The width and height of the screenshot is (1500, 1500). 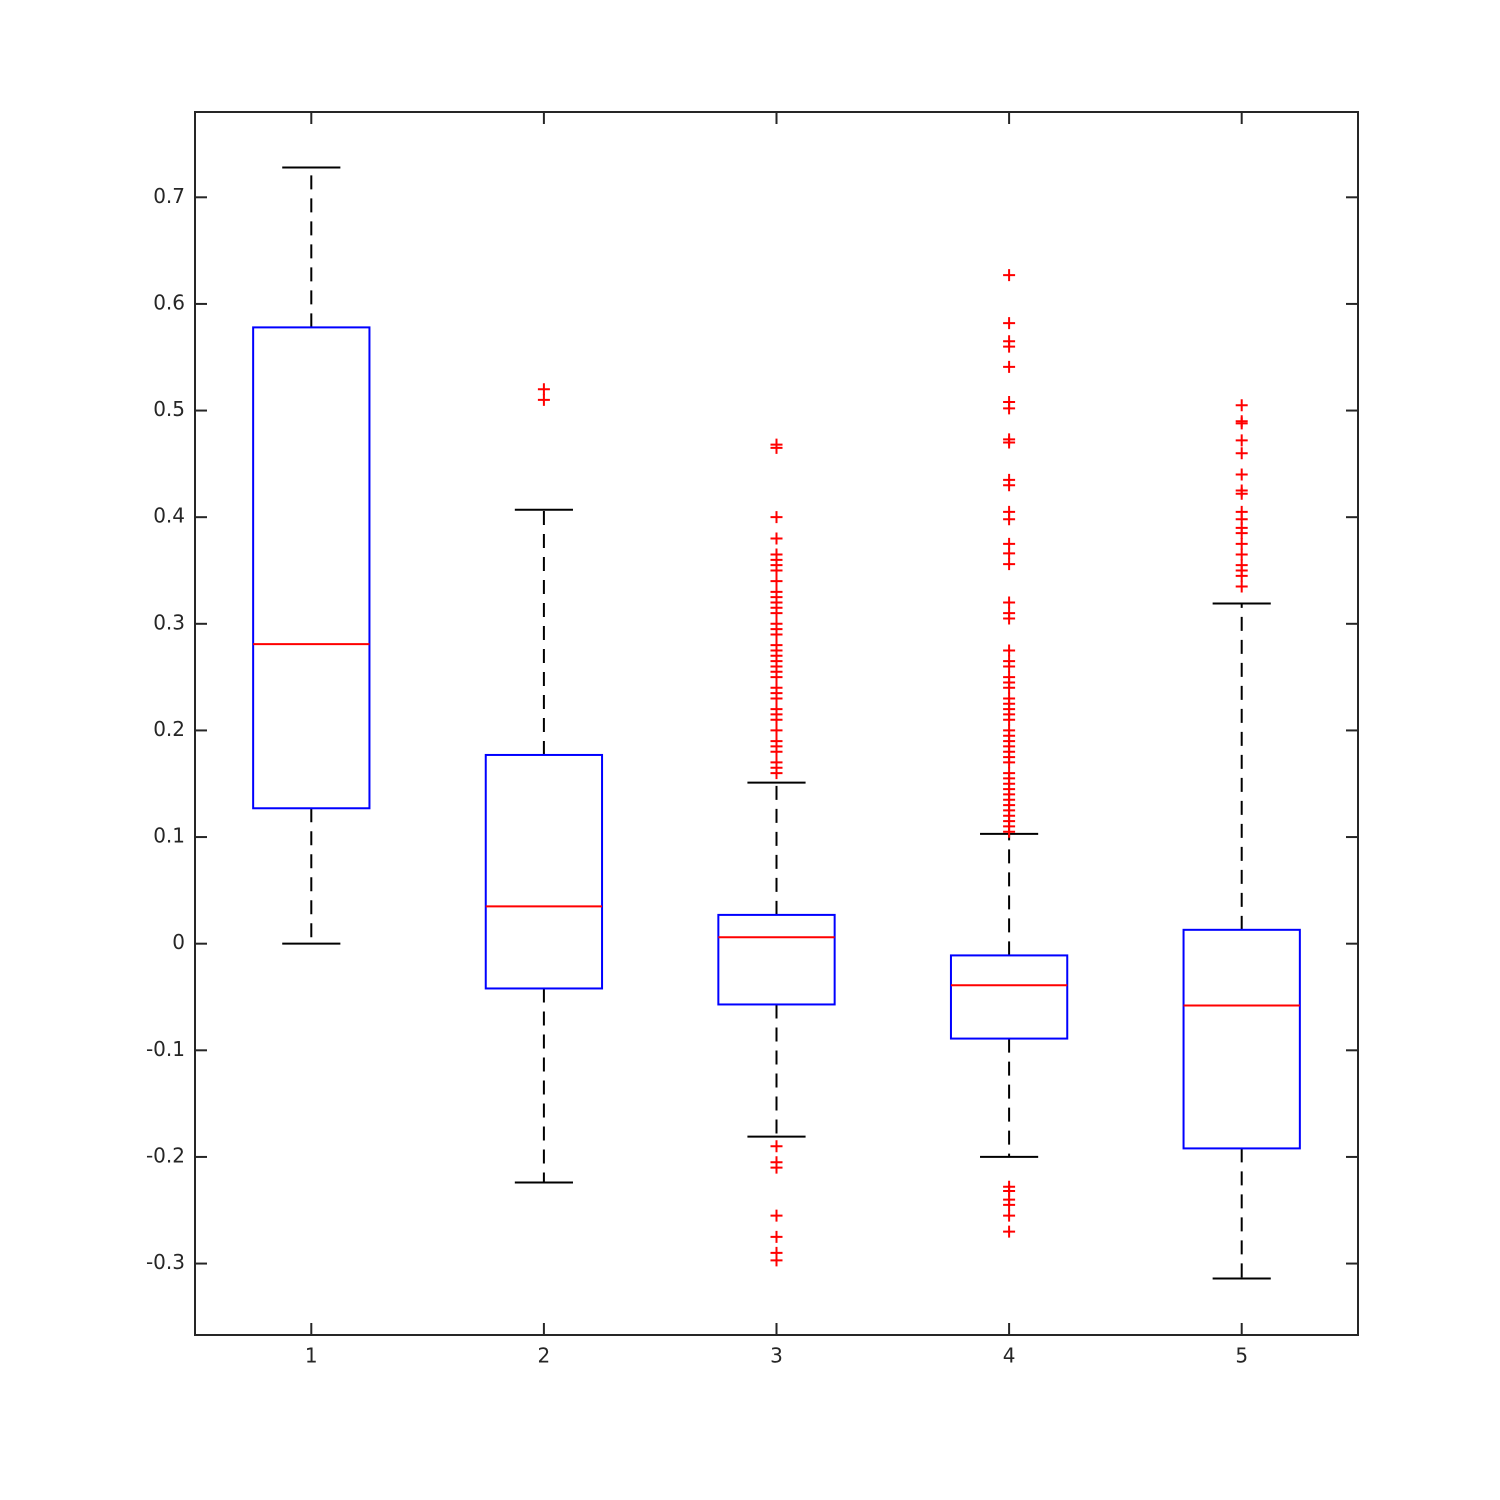 What do you see at coordinates (169, 516) in the screenshot?
I see `y-tick-label: 0.4` at bounding box center [169, 516].